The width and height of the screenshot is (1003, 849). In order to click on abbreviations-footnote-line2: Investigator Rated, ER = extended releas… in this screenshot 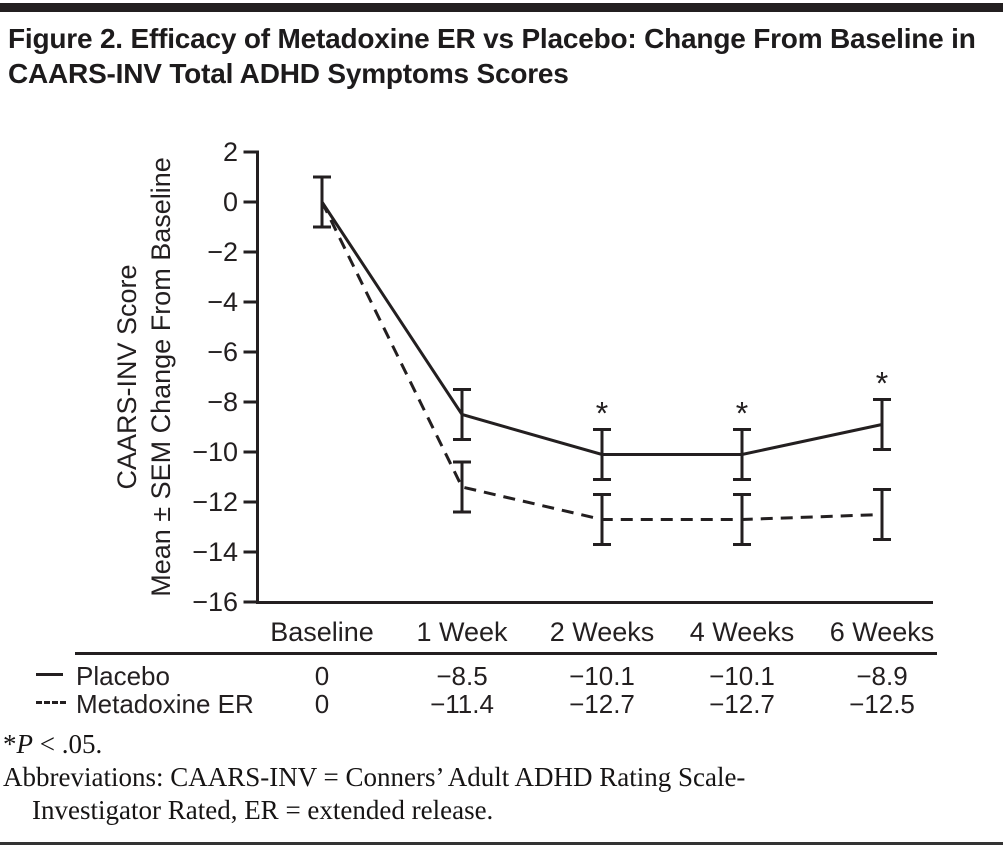, I will do `click(263, 810)`.